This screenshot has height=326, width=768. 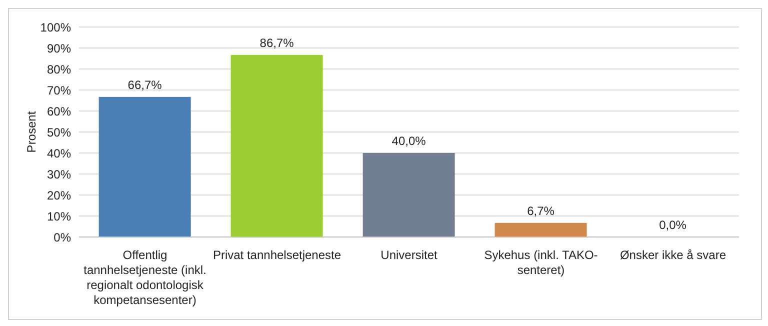 What do you see at coordinates (541, 262) in the screenshot?
I see `x-tick-label: Sykehus (inkl. TAKO-senteret)` at bounding box center [541, 262].